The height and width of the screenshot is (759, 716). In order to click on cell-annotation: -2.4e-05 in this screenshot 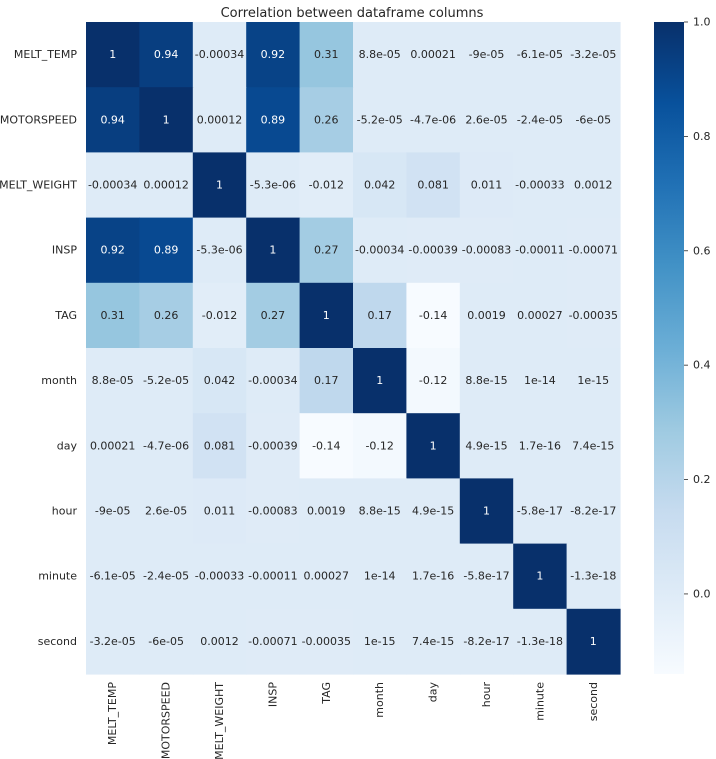, I will do `click(540, 119)`.